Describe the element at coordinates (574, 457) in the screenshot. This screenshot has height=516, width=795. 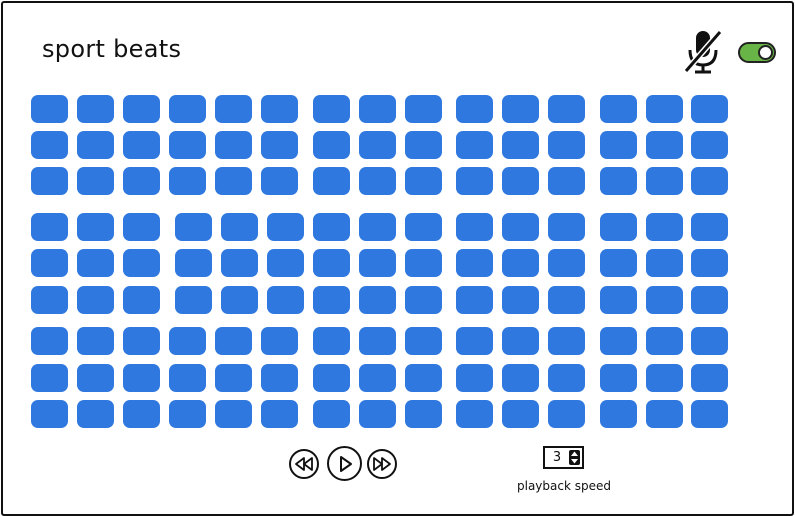
I see `stepper-arrows` at that location.